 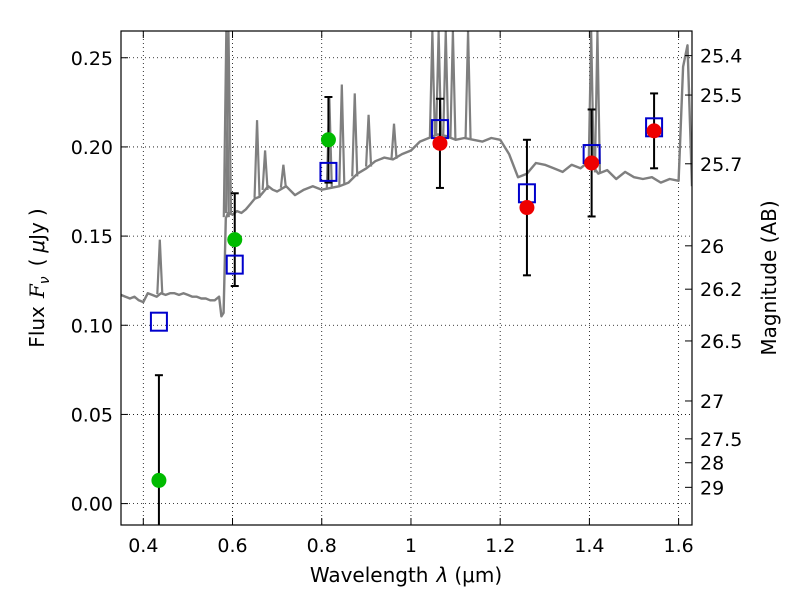 I want to click on right-tick-label: 27.5, so click(x=721, y=440).